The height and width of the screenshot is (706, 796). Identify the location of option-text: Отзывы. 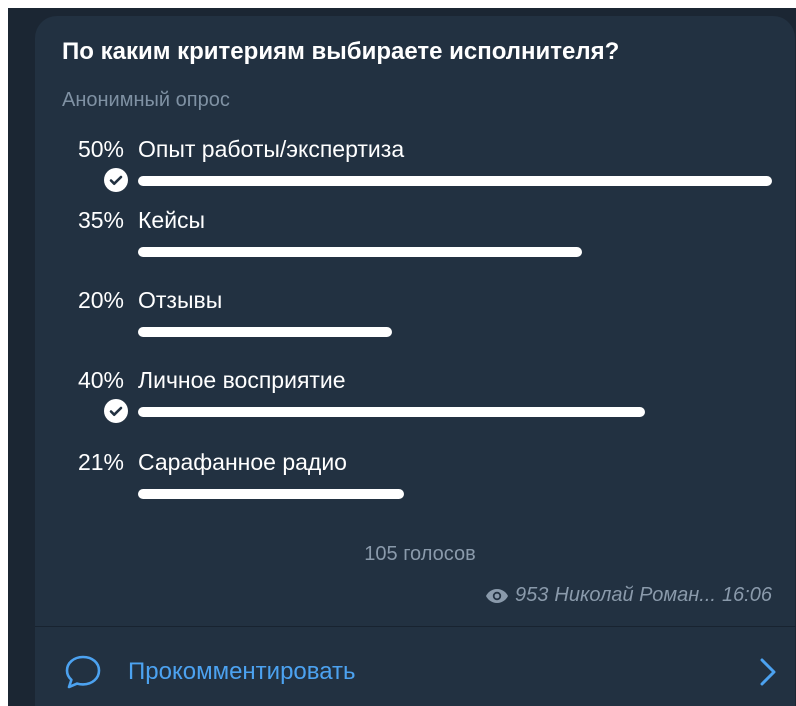
(180, 300).